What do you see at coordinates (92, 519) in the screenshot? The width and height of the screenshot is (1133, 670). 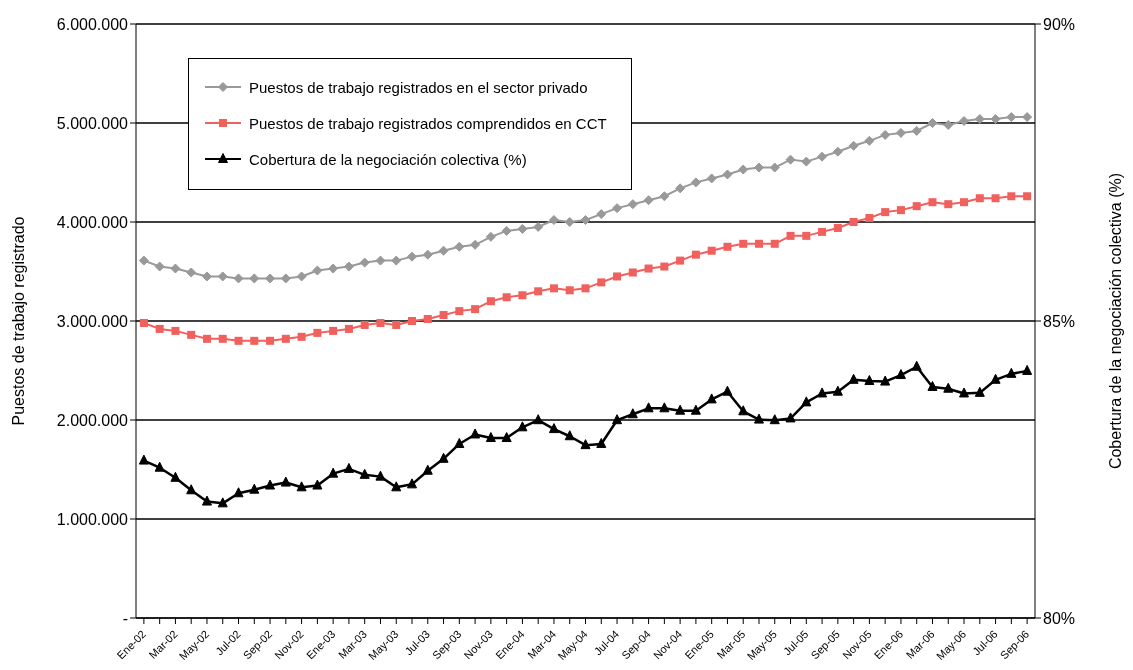 I see `y-tick-label: 1.000.000` at bounding box center [92, 519].